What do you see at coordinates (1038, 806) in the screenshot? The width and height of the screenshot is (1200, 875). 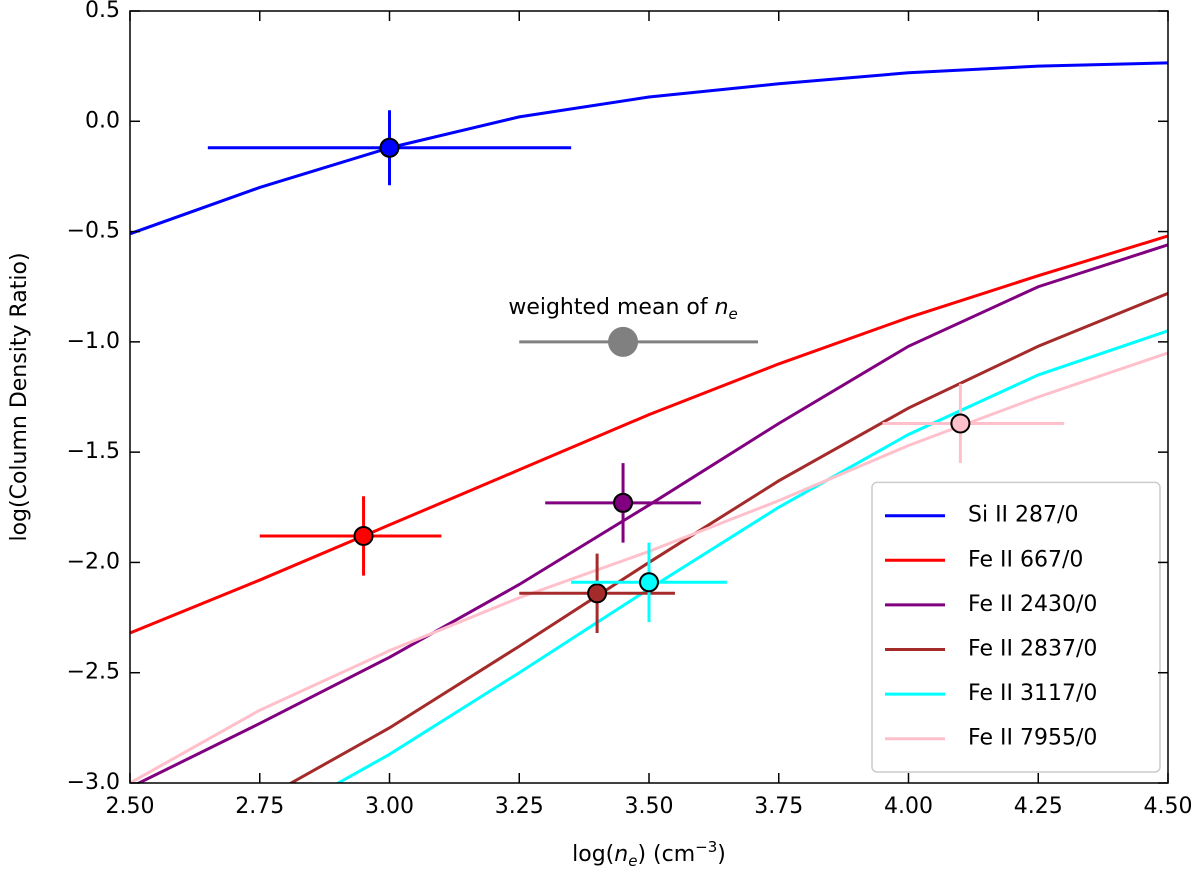 I see `x-tick-label: 4.25` at bounding box center [1038, 806].